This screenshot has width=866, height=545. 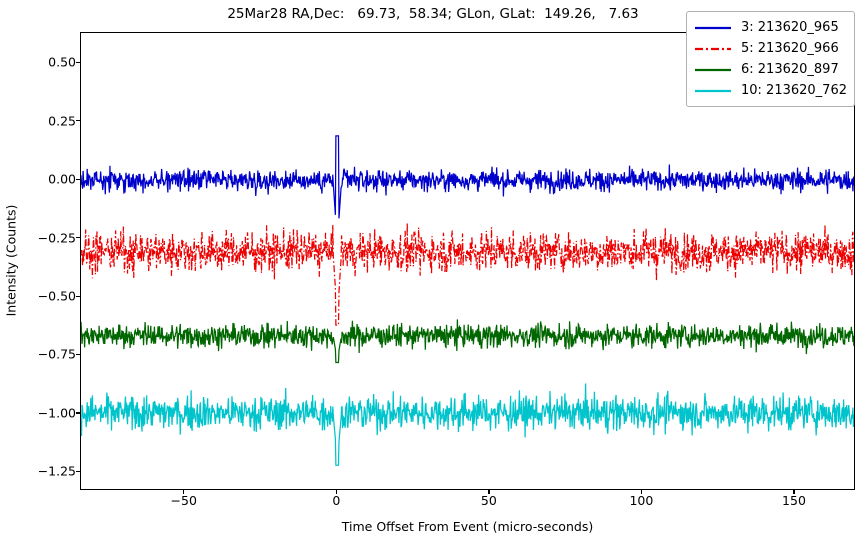 What do you see at coordinates (56, 296) in the screenshot?
I see `y-tick-label: −0.50` at bounding box center [56, 296].